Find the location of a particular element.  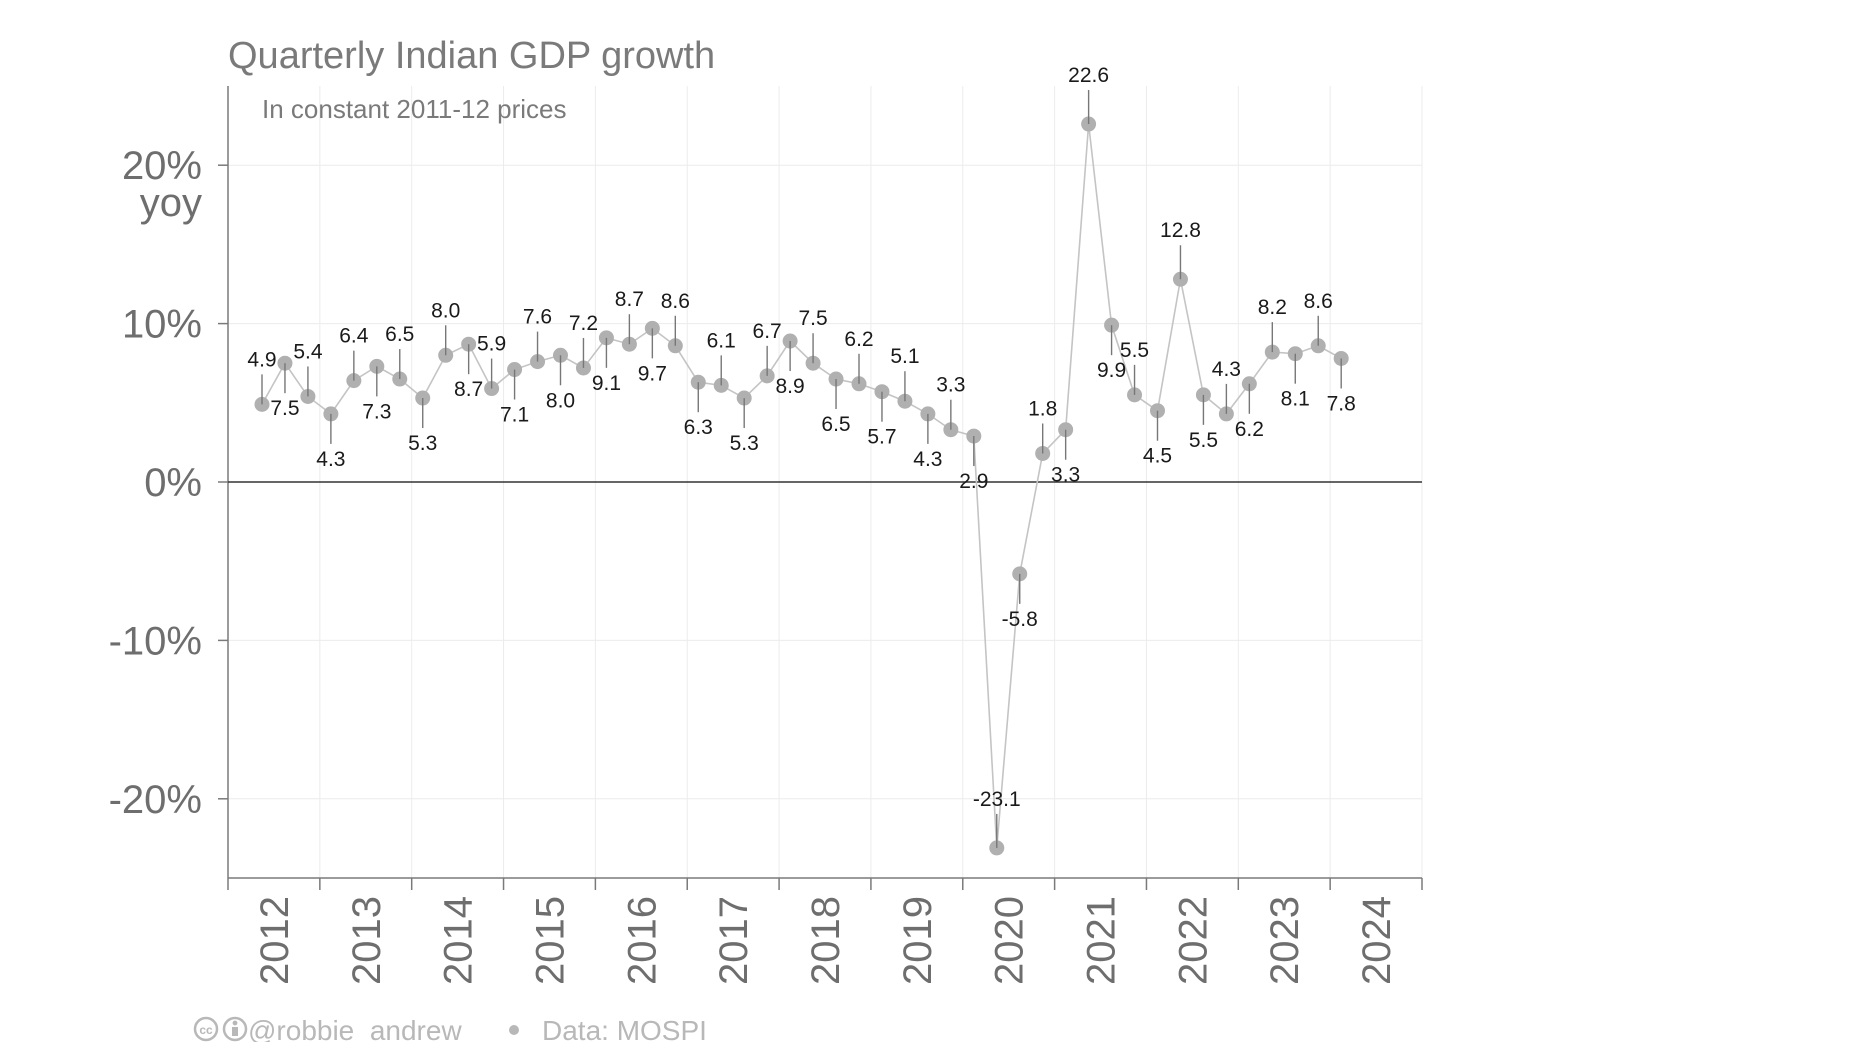

data-label: 8.2 is located at coordinates (1272, 307).